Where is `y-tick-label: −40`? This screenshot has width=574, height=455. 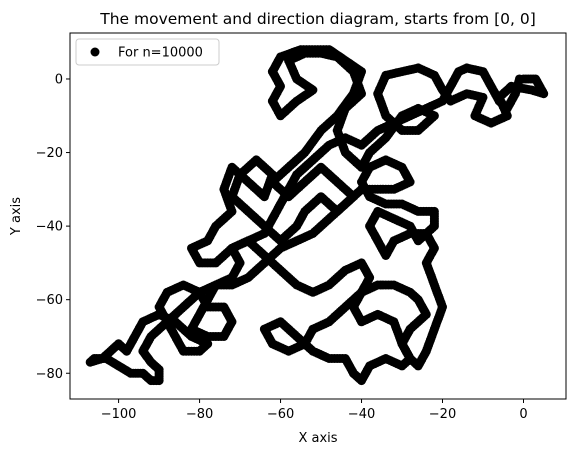
y-tick-label: −40 is located at coordinates (49, 227).